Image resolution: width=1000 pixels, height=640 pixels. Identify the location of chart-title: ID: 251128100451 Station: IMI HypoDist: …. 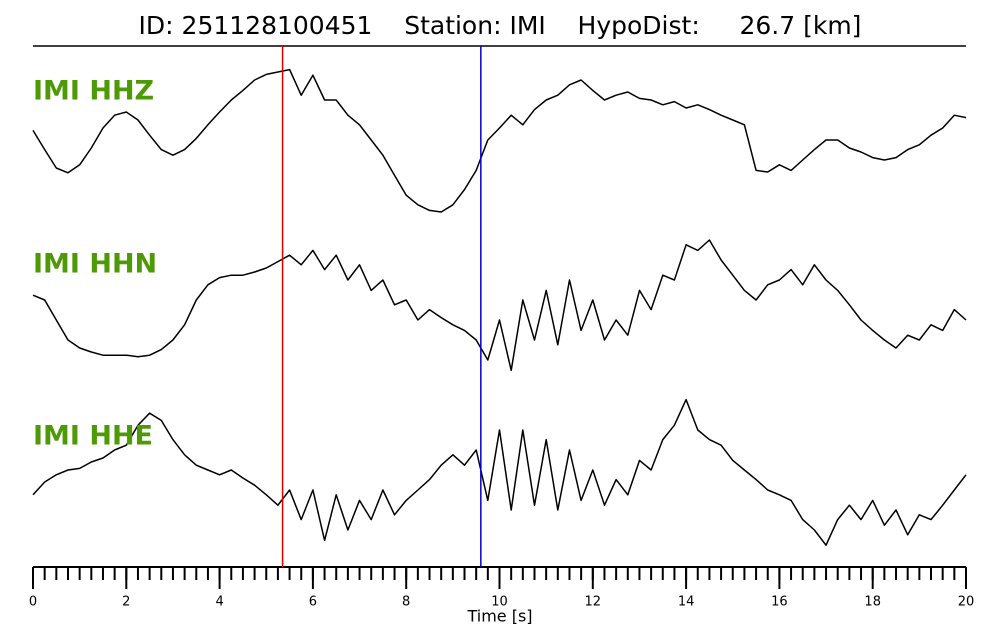
(500, 25).